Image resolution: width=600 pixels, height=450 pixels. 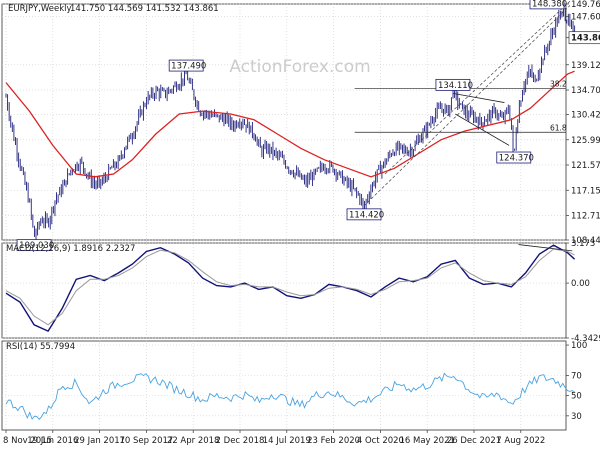 What do you see at coordinates (585, 5) in the screenshot?
I see `price-y-tick-label: 149.760` at bounding box center [585, 5].